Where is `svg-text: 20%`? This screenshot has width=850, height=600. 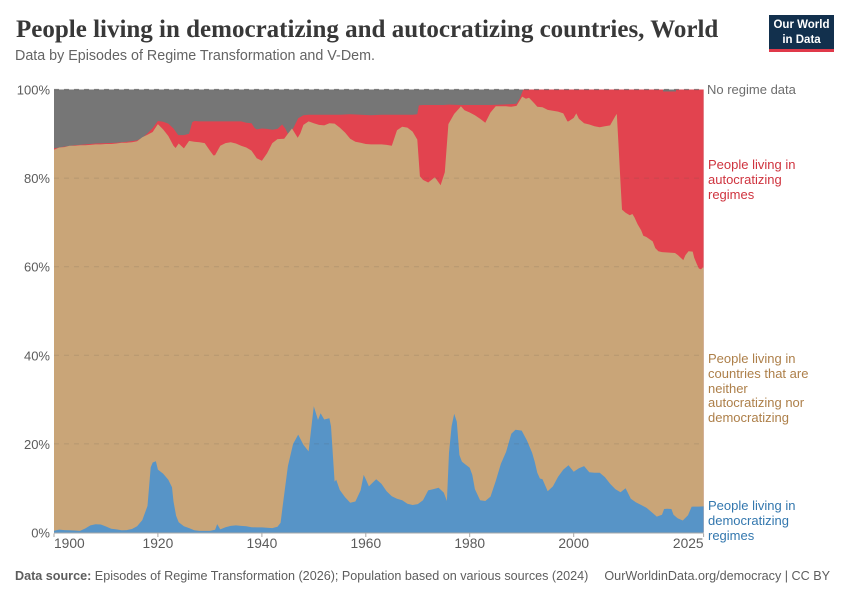 svg-text: 20% is located at coordinates (37, 444).